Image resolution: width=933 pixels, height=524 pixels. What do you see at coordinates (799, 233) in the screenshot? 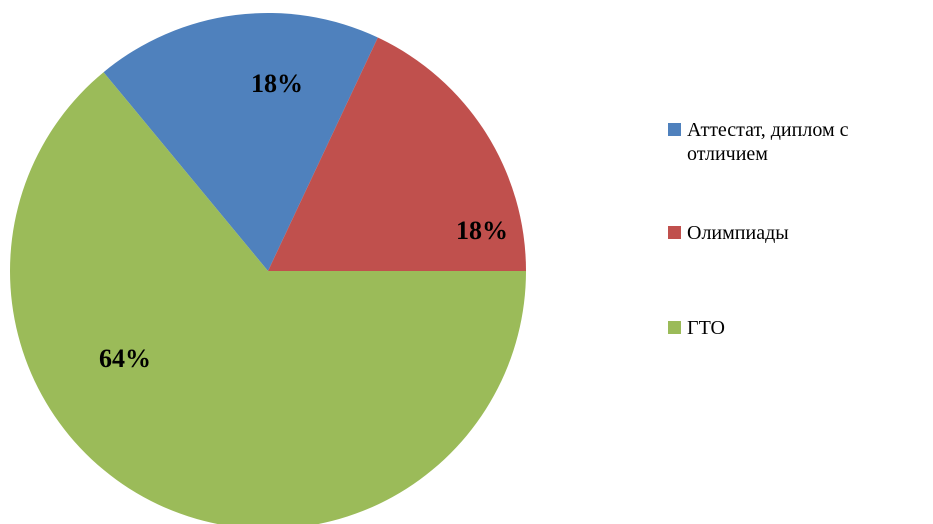
I see `legend-item: Олимпиады` at bounding box center [799, 233].